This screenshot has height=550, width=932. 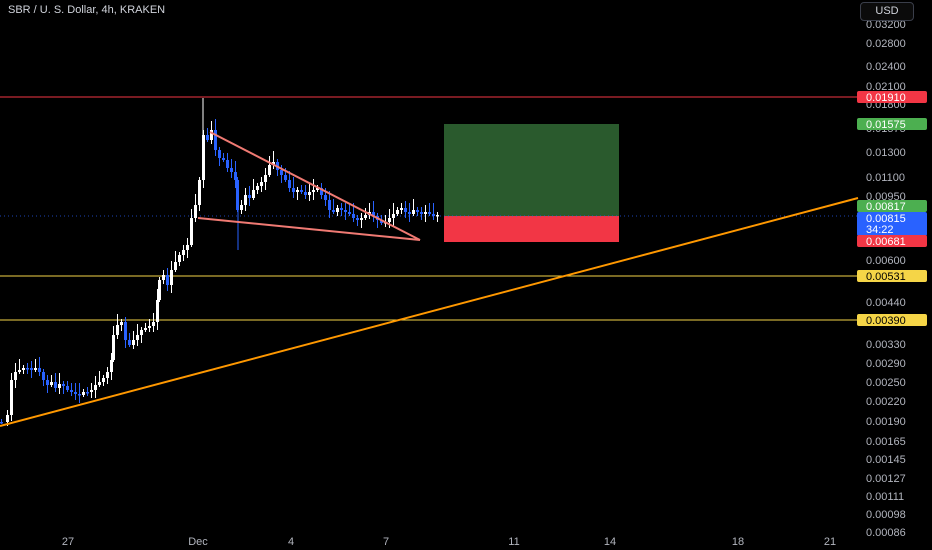 What do you see at coordinates (386, 542) in the screenshot?
I see `time-tick-label: 7` at bounding box center [386, 542].